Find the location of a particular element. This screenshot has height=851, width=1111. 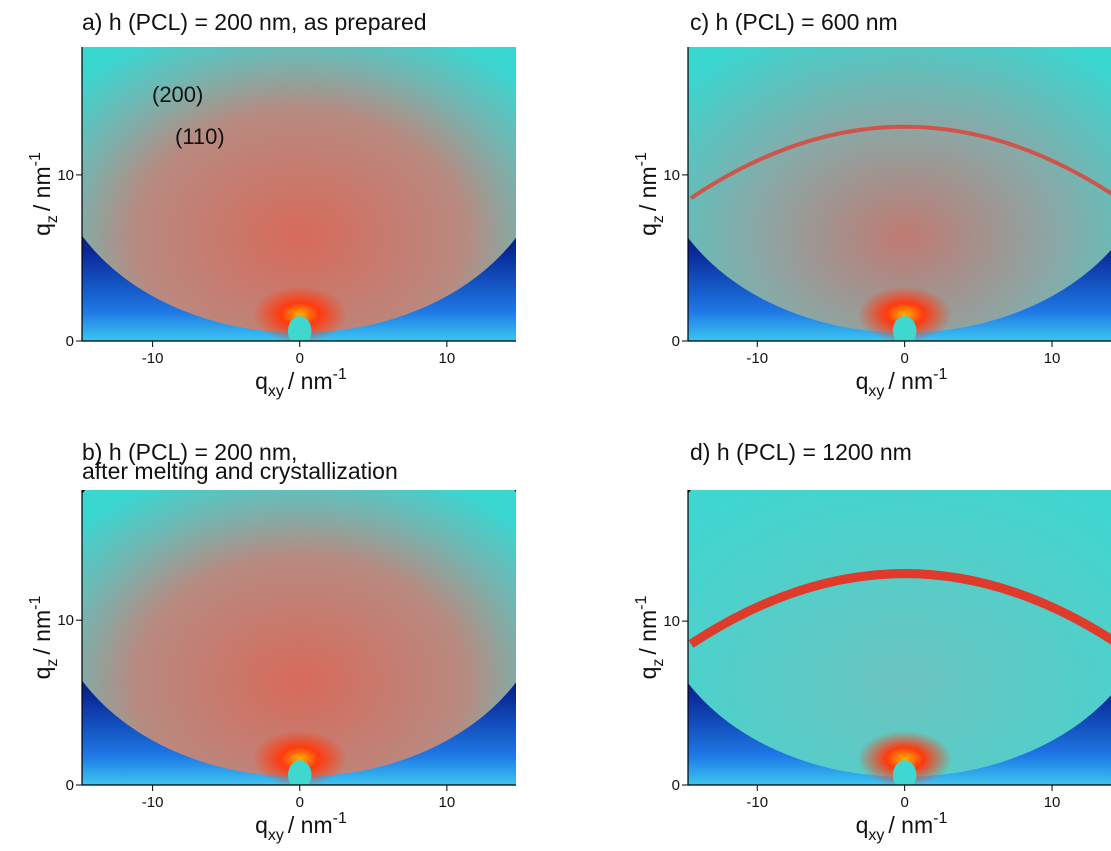

panel-title: c) h (PCL) = 600 nm is located at coordinates (794, 22).